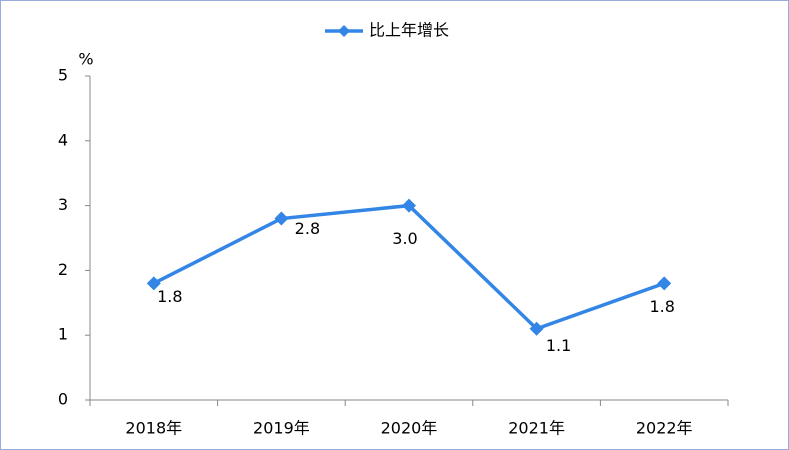 Image resolution: width=789 pixels, height=450 pixels. What do you see at coordinates (63, 75) in the screenshot?
I see `y-tick-label: 5` at bounding box center [63, 75].